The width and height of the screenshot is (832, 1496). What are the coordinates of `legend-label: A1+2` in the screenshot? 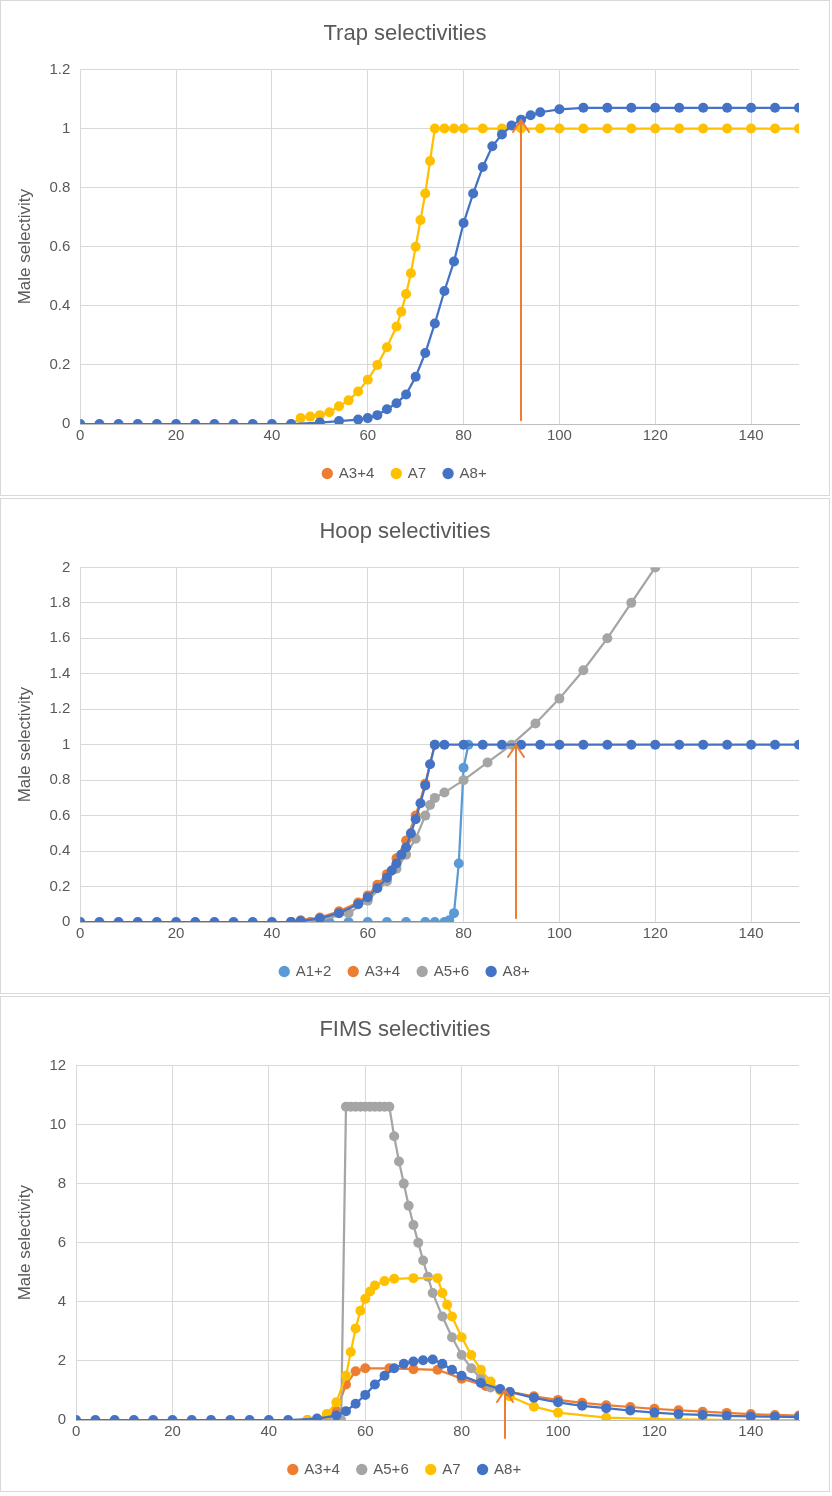 It's located at (313, 970).